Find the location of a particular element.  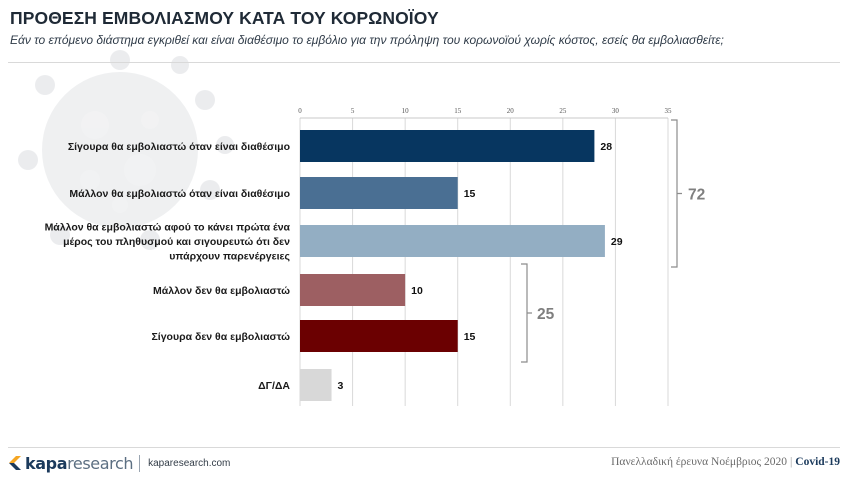

virus-watermark is located at coordinates (126, 150).